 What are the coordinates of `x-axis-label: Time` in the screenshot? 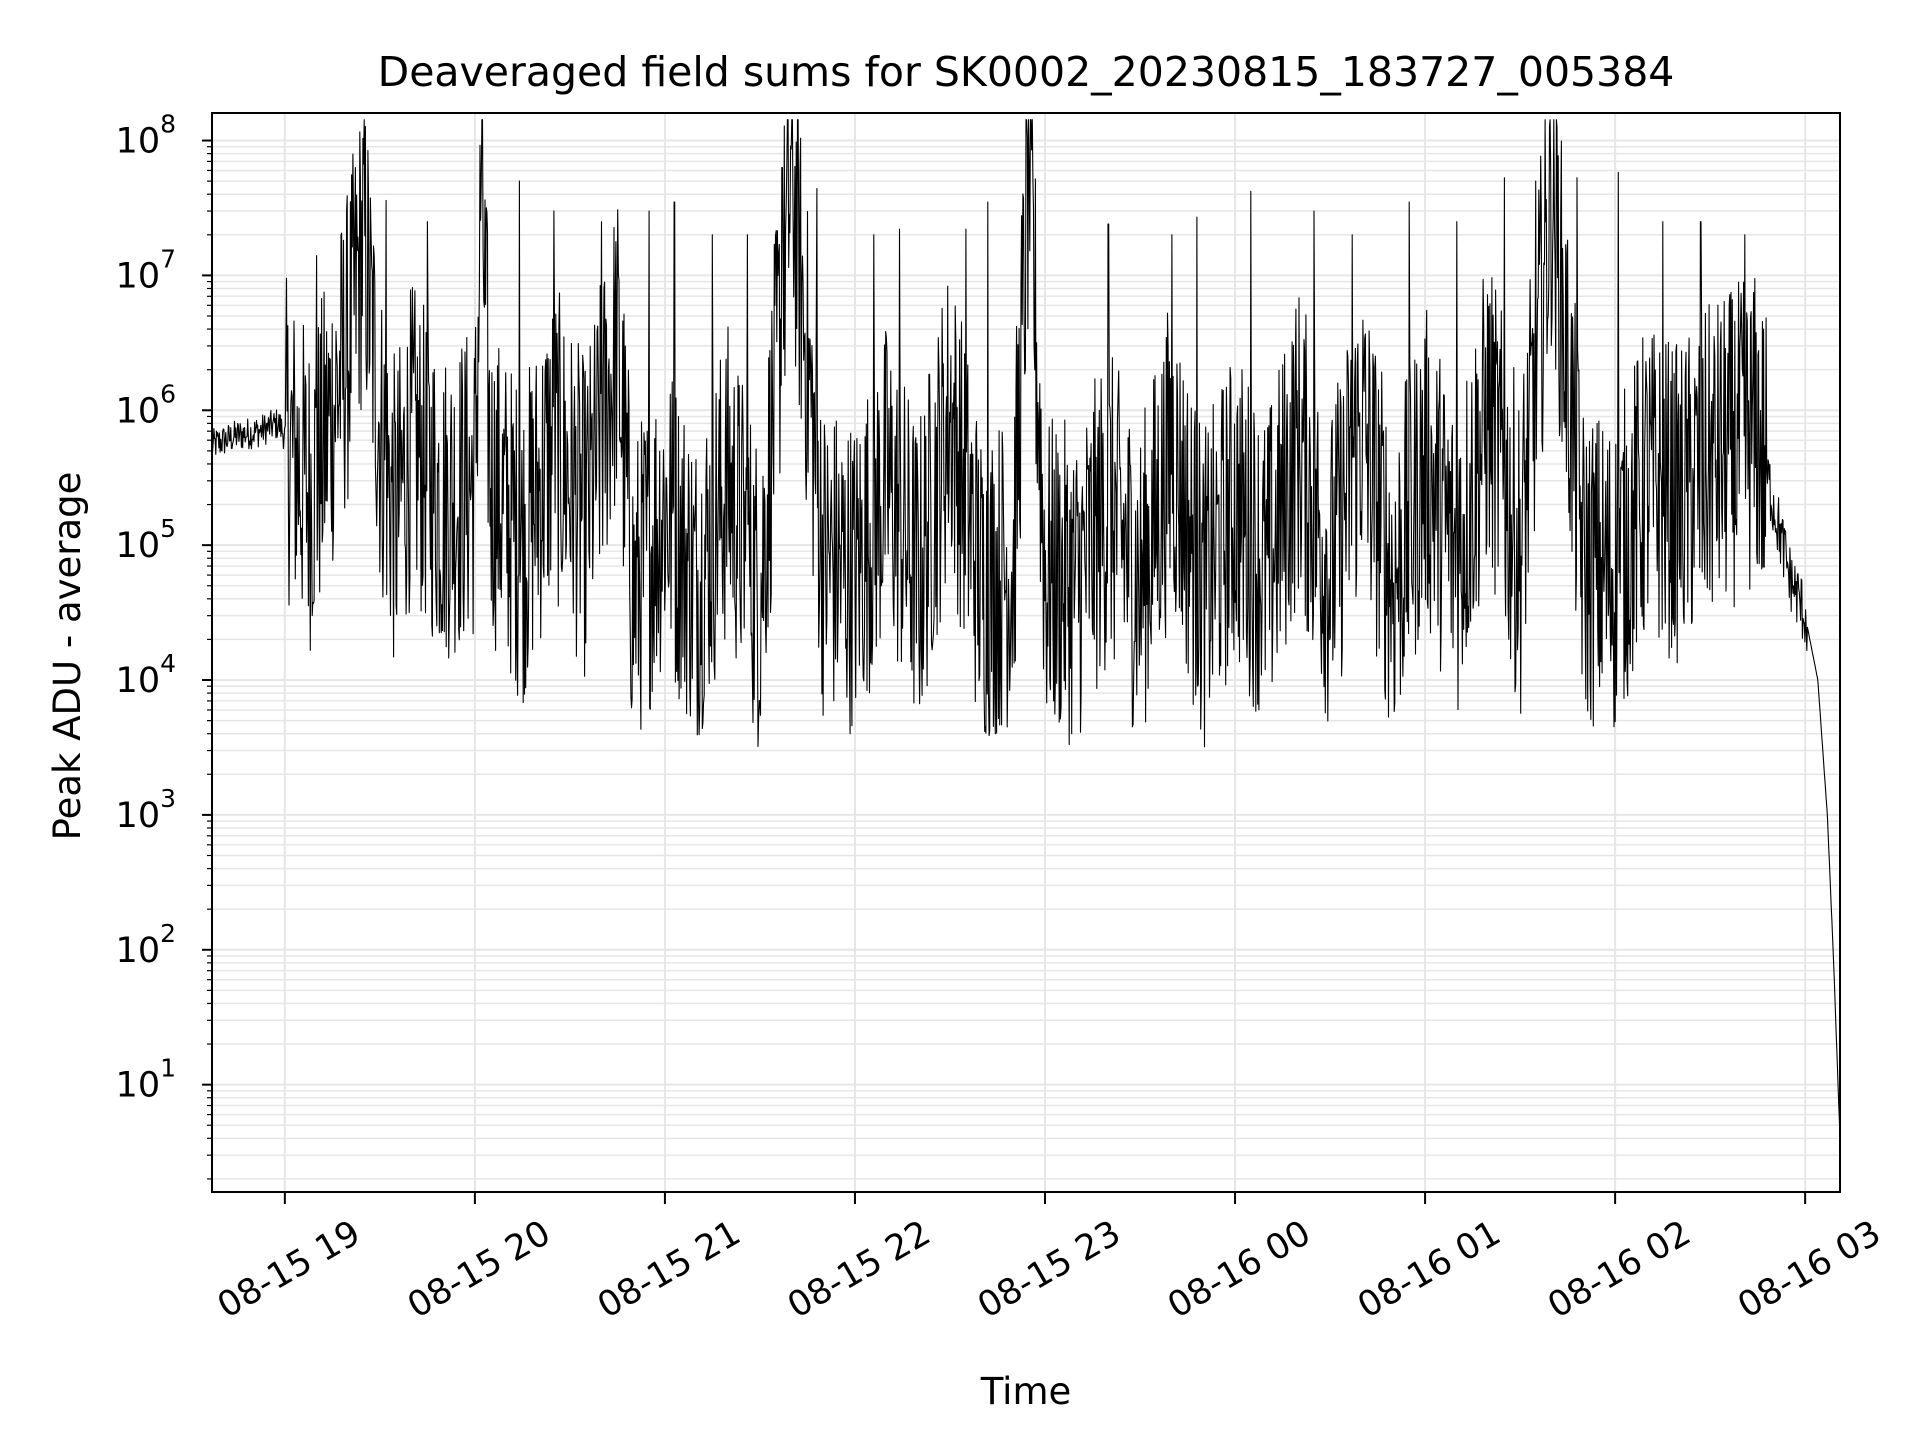 It's located at (1026, 1391).